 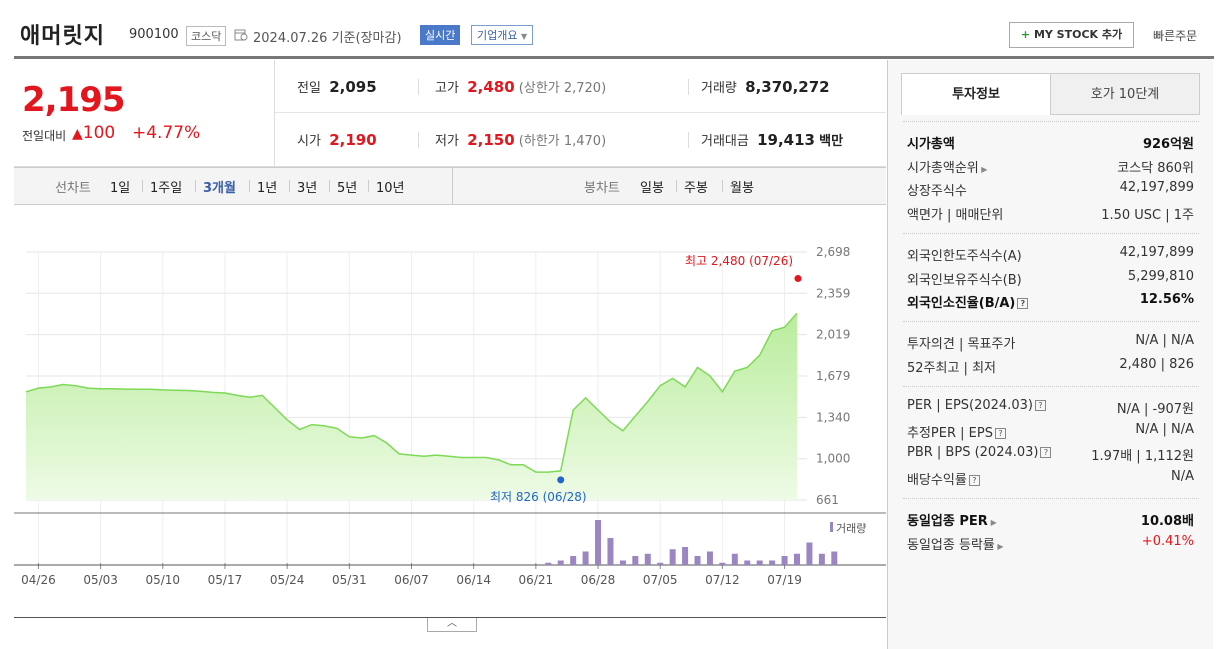 I want to click on trade-value-amount: 19,413, so click(x=786, y=140).